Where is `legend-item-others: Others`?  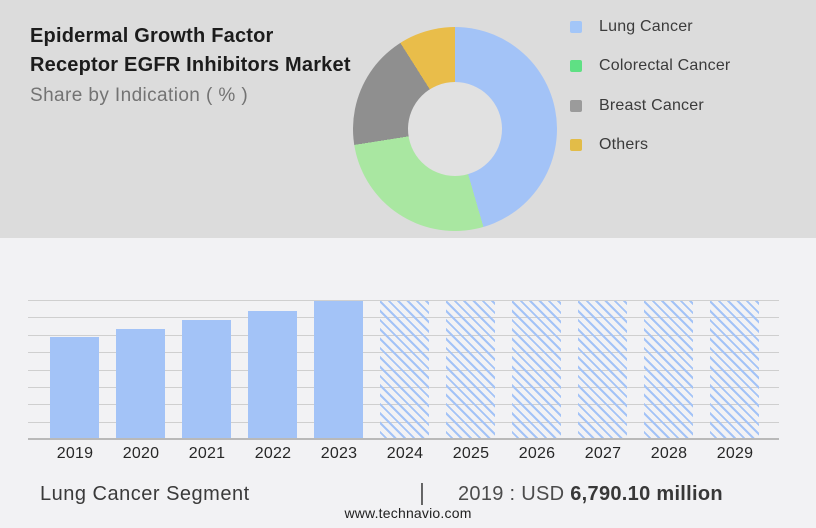 legend-item-others: Others is located at coordinates (650, 146).